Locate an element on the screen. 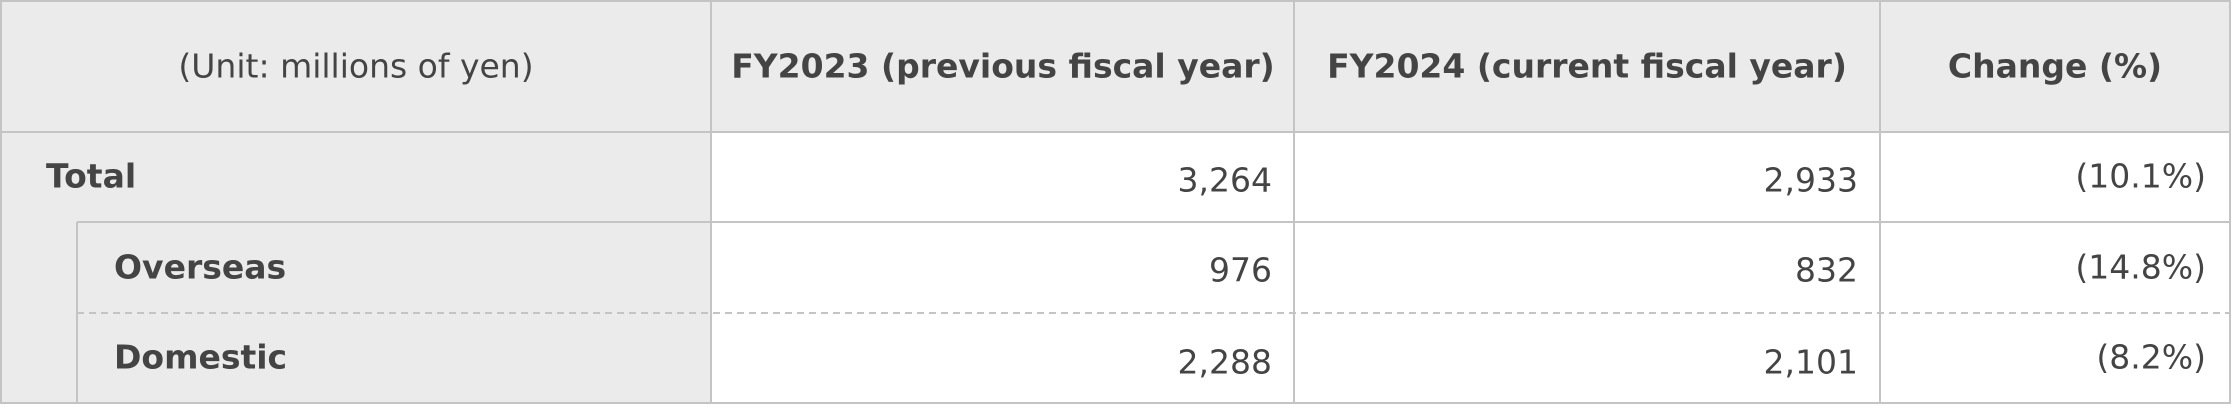  cell: 976 is located at coordinates (1240, 270).